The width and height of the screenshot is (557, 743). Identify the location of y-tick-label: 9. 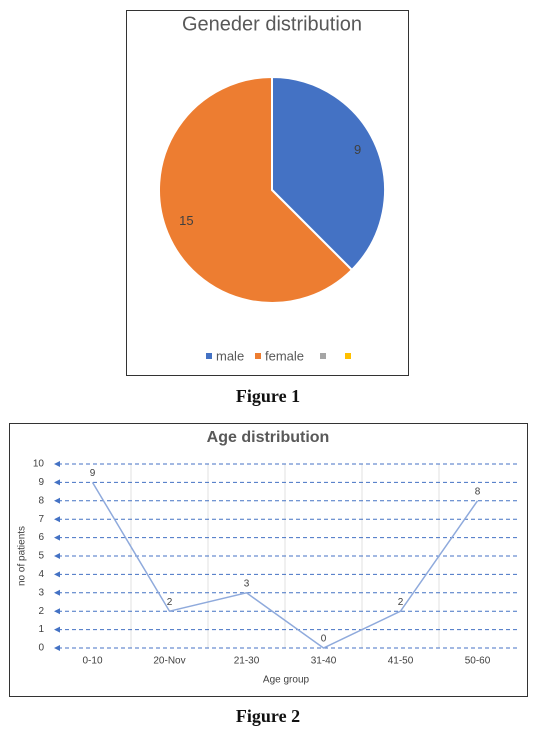
(41, 482).